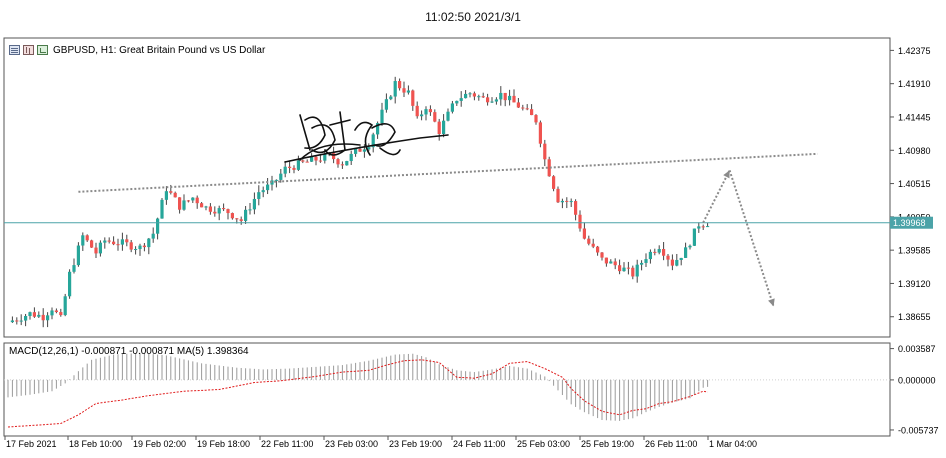 The height and width of the screenshot is (458, 946). Describe the element at coordinates (914, 184) in the screenshot. I see `price-tick-label: 1.40515` at that location.